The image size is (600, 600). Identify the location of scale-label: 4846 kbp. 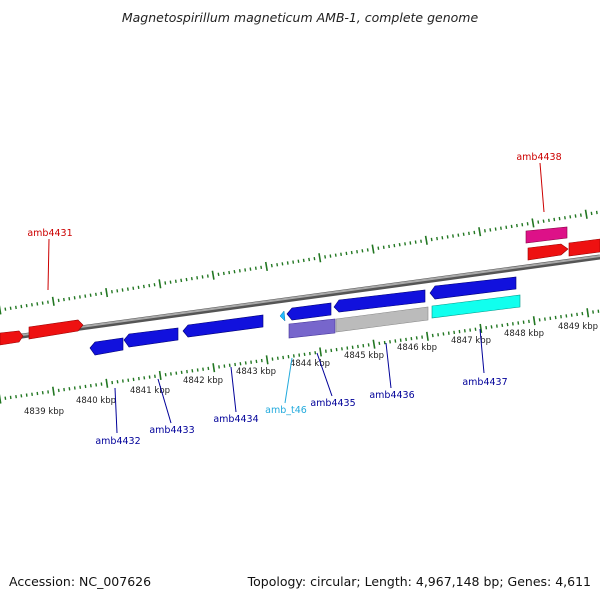
(417, 348).